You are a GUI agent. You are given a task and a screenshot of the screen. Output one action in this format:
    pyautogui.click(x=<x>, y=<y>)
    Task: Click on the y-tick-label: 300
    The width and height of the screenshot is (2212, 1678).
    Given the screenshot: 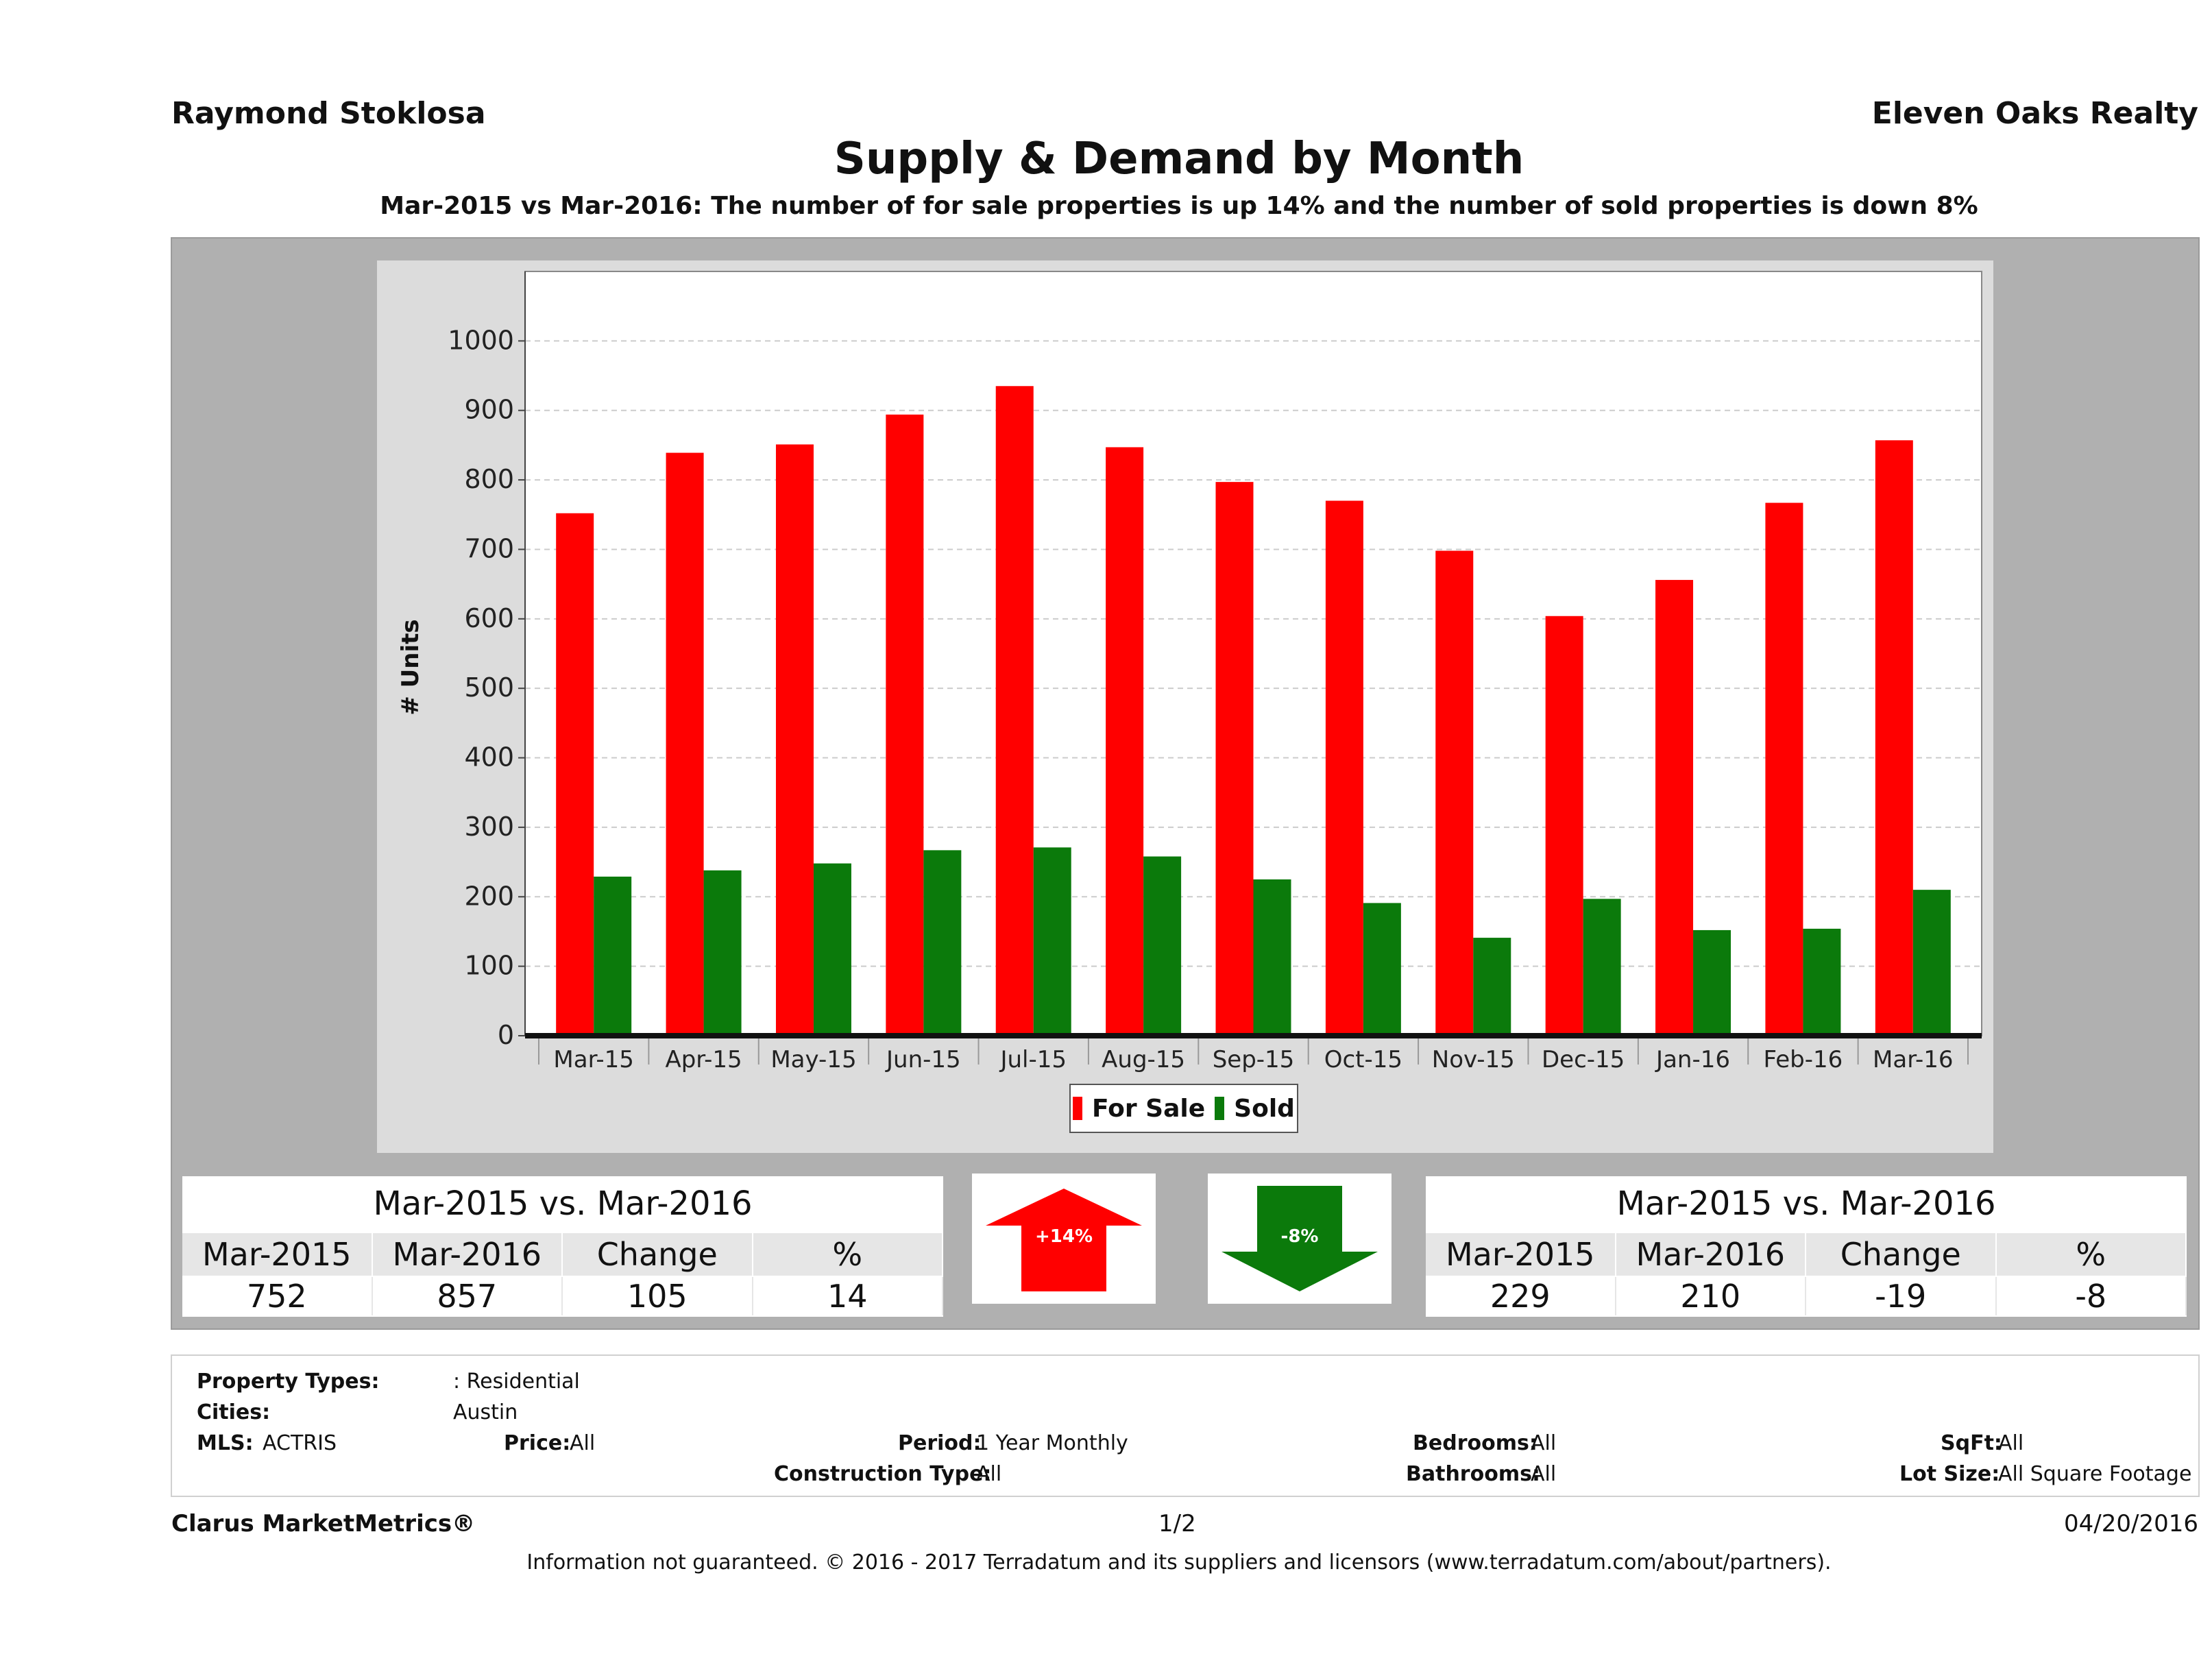 What is the action you would take?
    pyautogui.click(x=489, y=827)
    